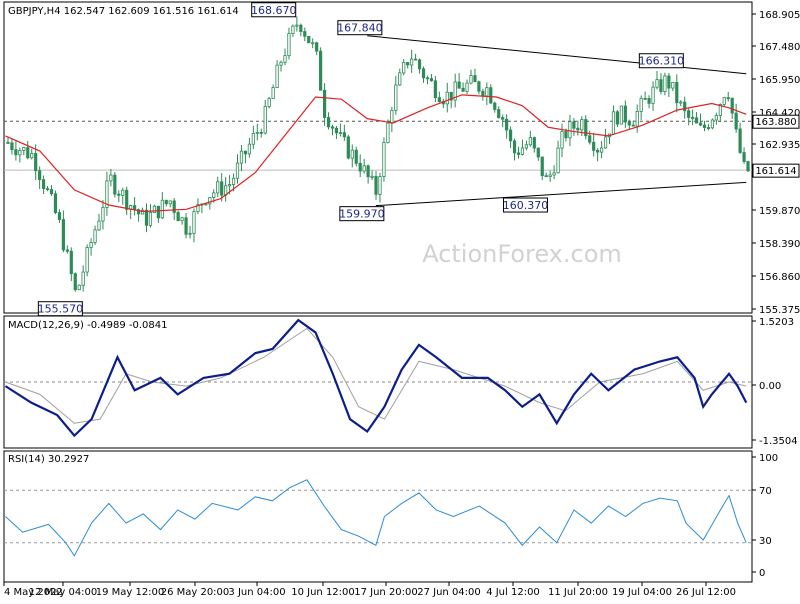 This screenshot has height=604, width=800. Describe the element at coordinates (130, 592) in the screenshot. I see `x-tick-label: 19 May 12:00` at that location.